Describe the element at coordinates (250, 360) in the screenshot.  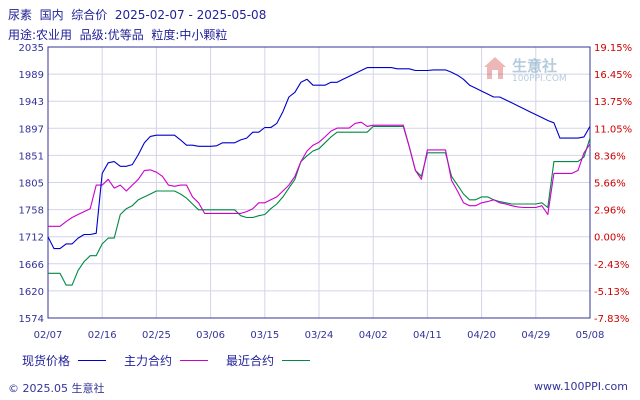
I see `legend-label: 最近合约` at that location.